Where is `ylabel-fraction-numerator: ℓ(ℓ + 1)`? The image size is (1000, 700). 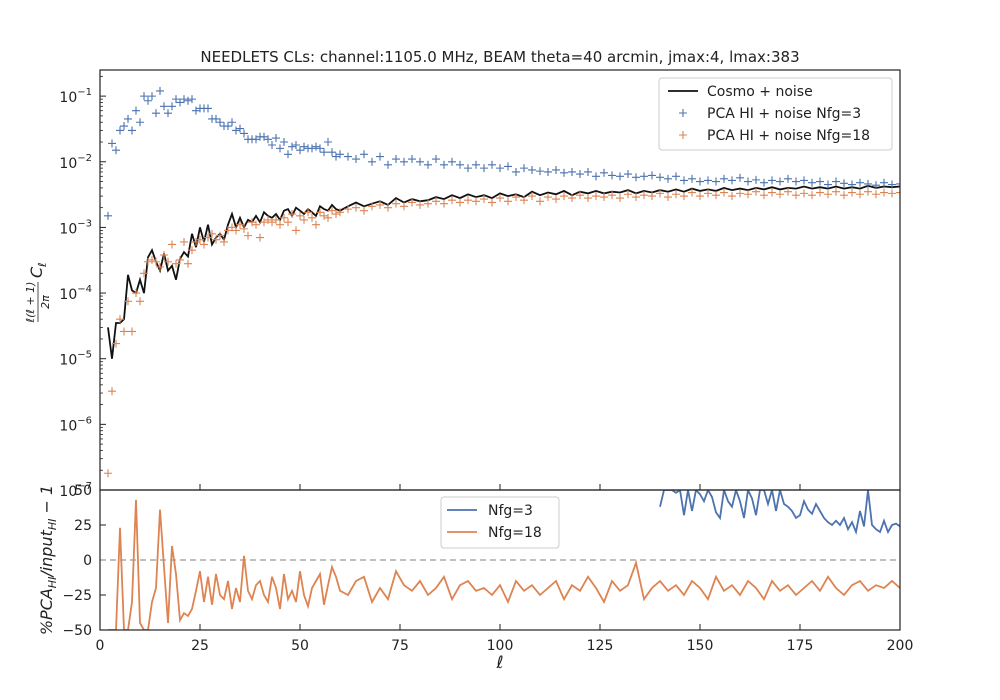
ylabel-fraction-numerator: ℓ(ℓ + 1) is located at coordinates (30, 303).